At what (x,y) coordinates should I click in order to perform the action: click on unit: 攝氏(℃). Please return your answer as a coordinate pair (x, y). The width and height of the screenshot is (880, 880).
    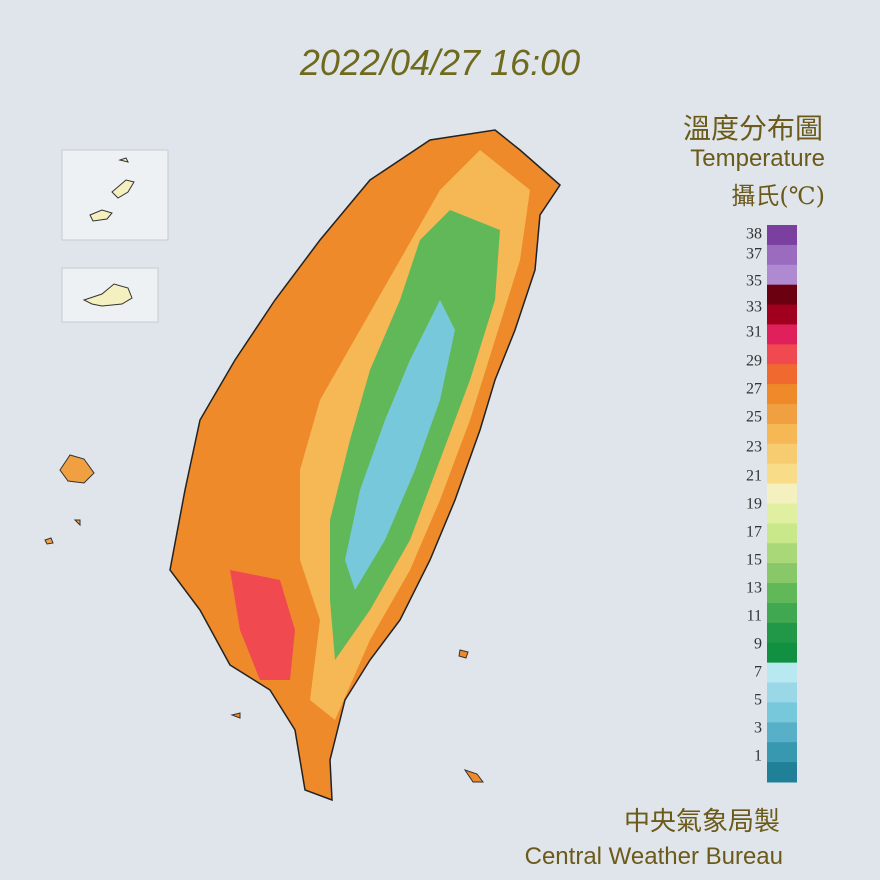
    Looking at the image, I should click on (778, 196).